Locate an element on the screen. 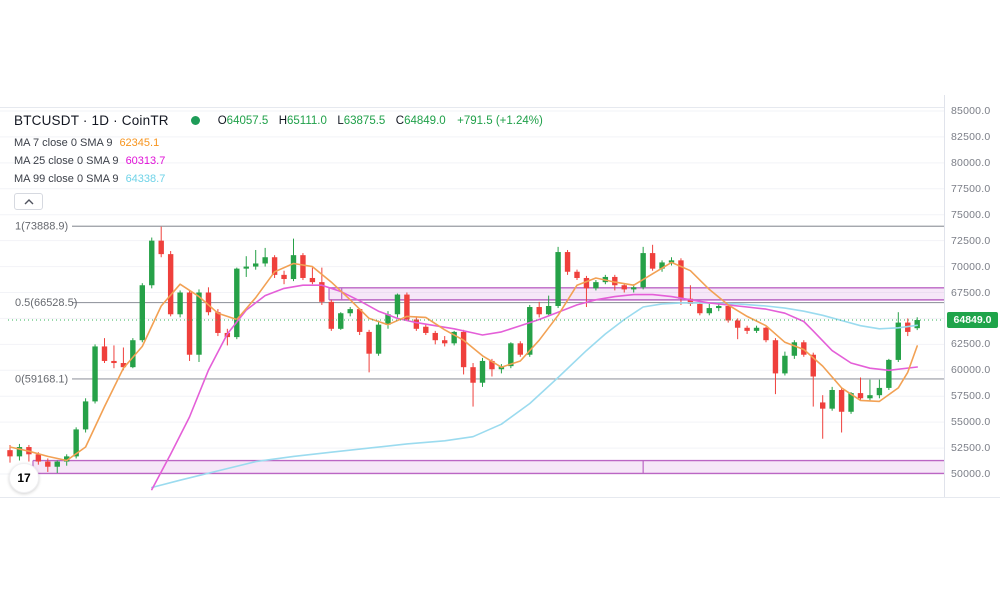  close-value: 64849.0 is located at coordinates (425, 121).